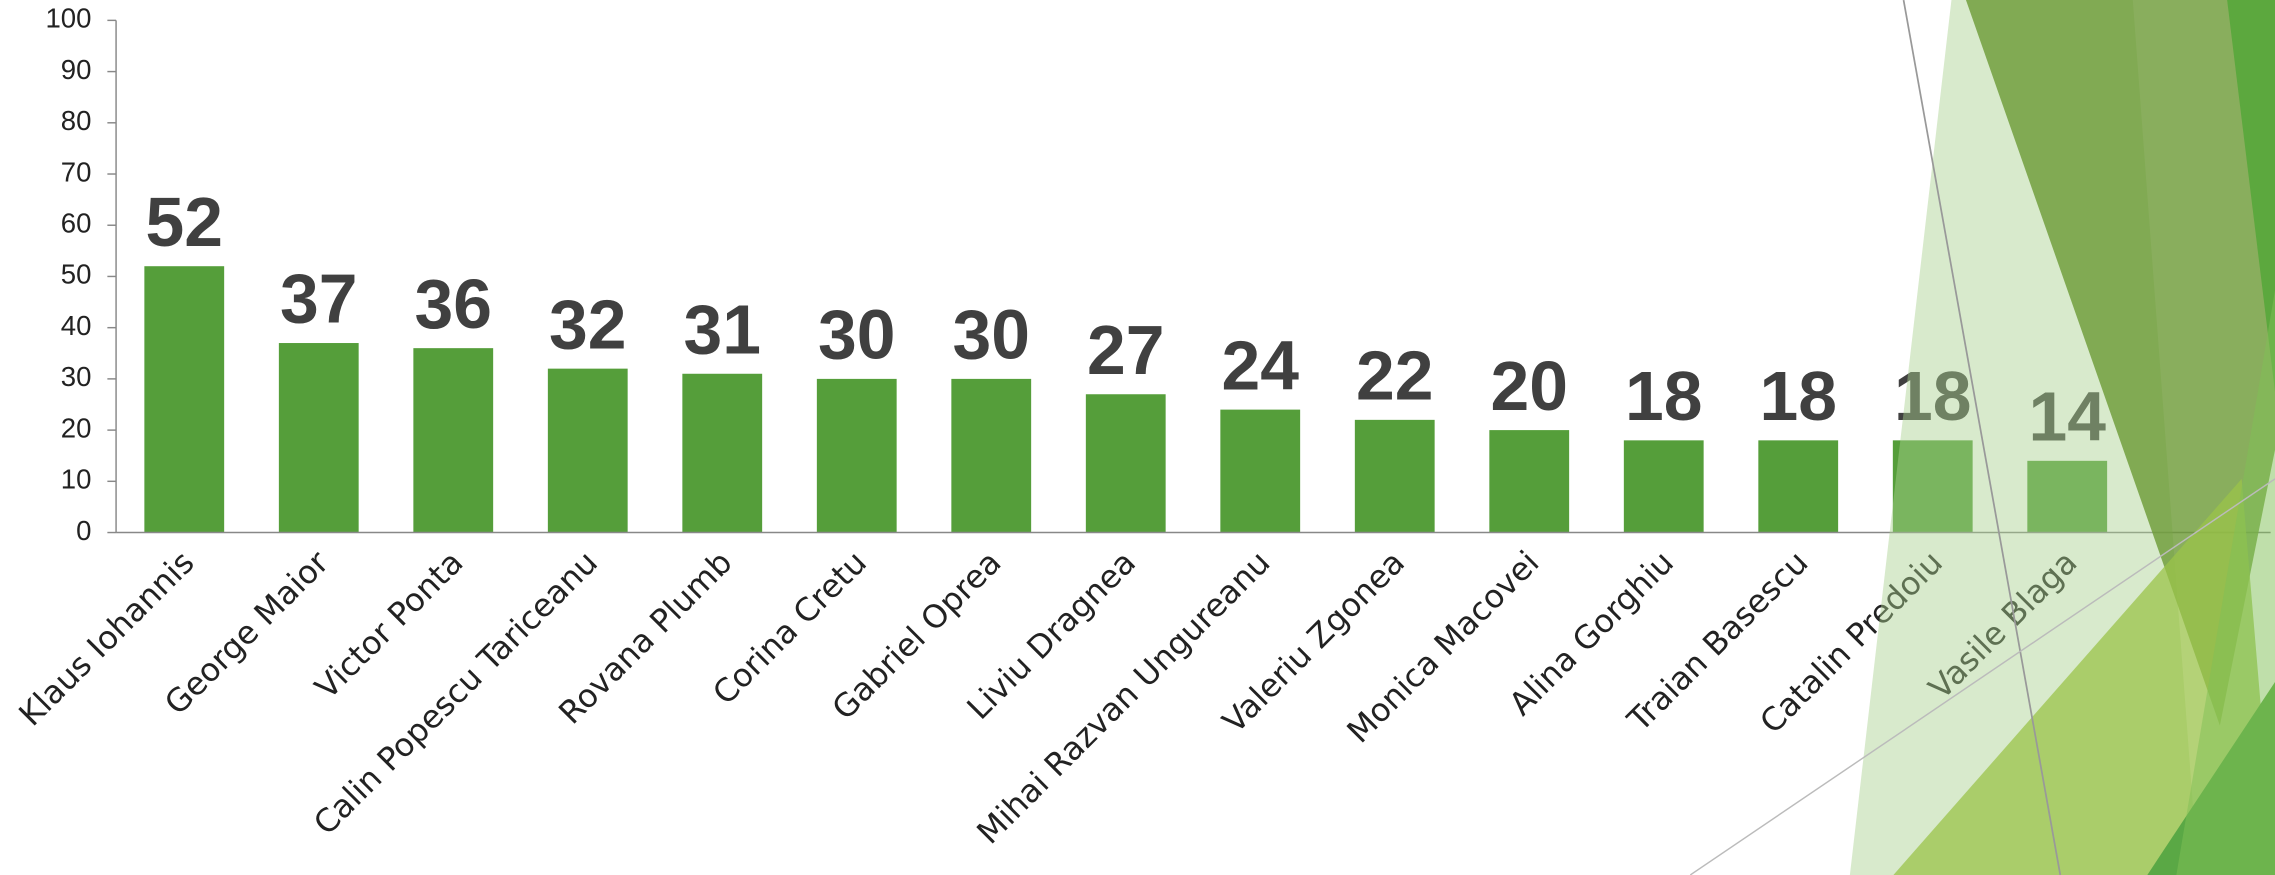  What do you see at coordinates (318, 299) in the screenshot?
I see `value-label: 37` at bounding box center [318, 299].